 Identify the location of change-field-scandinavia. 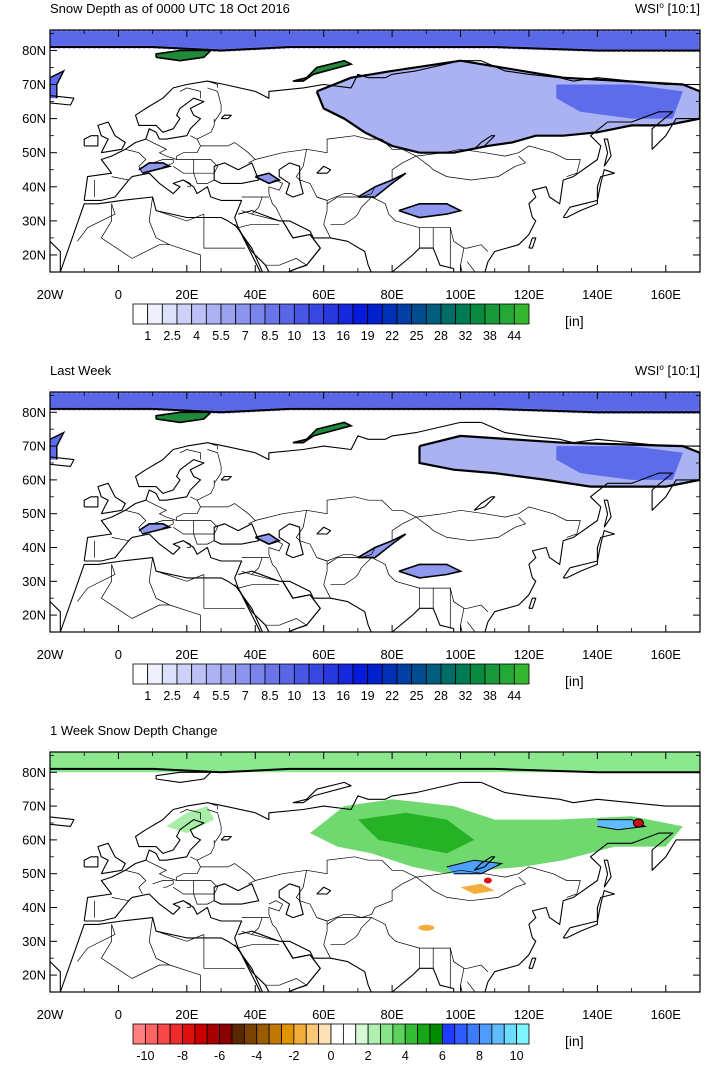
(190, 820).